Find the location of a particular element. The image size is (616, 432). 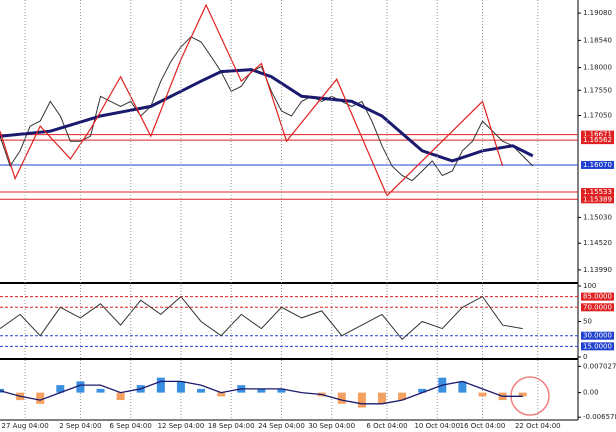

x-tick-label: 18 Sep 04:00 is located at coordinates (231, 426).